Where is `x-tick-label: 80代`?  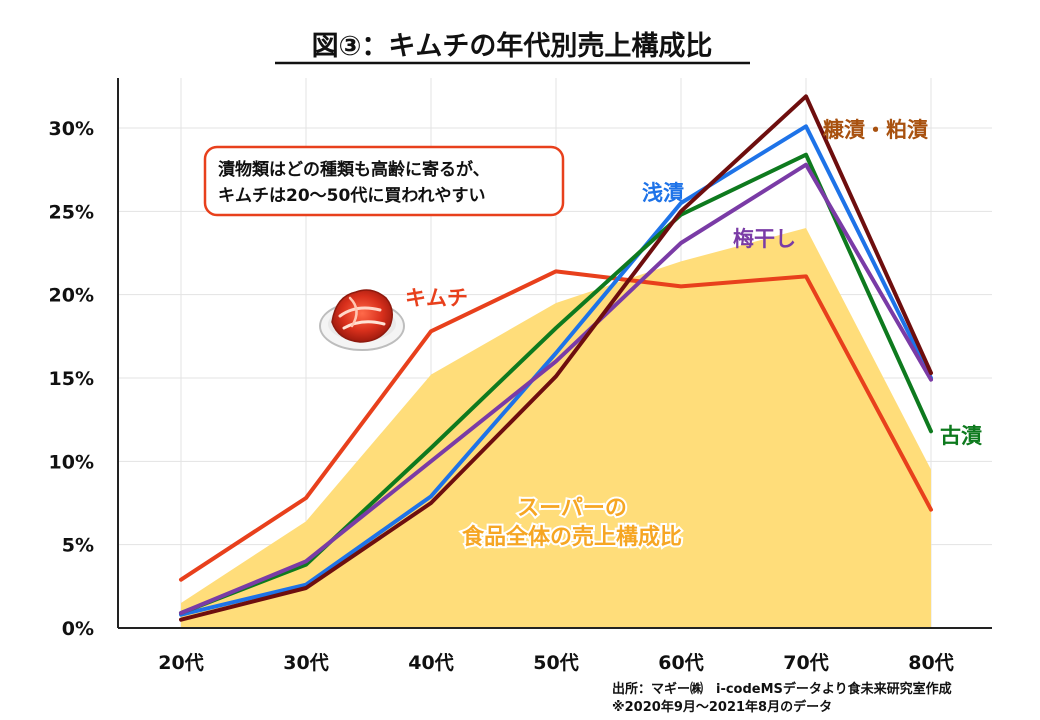
x-tick-label: 80代 is located at coordinates (930, 663).